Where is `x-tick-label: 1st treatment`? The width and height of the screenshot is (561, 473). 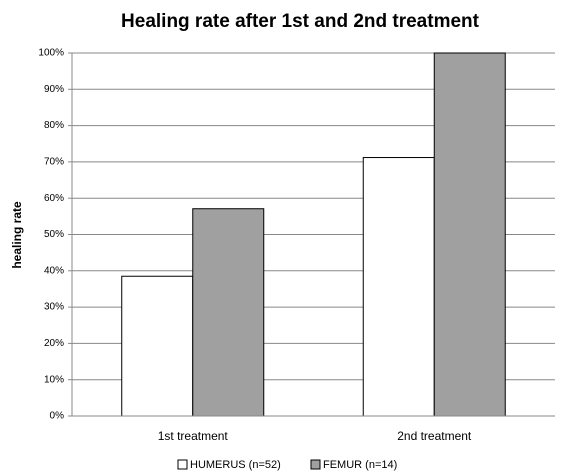 x-tick-label: 1st treatment is located at coordinates (193, 436).